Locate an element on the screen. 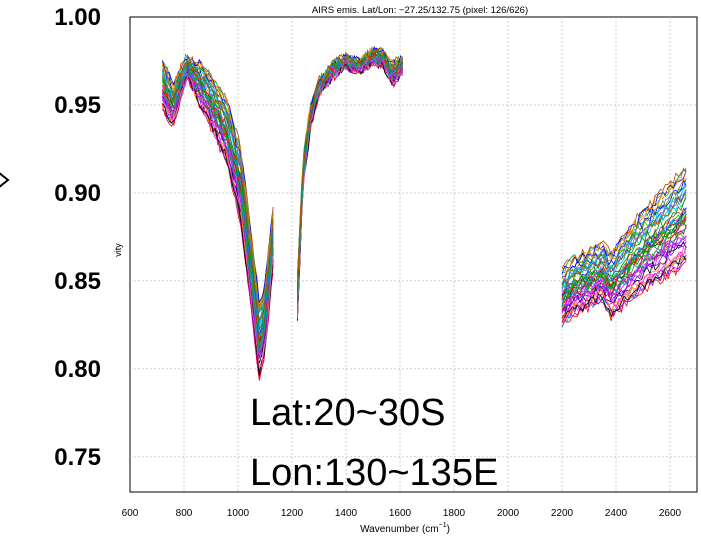 This screenshot has width=701, height=542. x-tick-label: 1600 is located at coordinates (400, 513).